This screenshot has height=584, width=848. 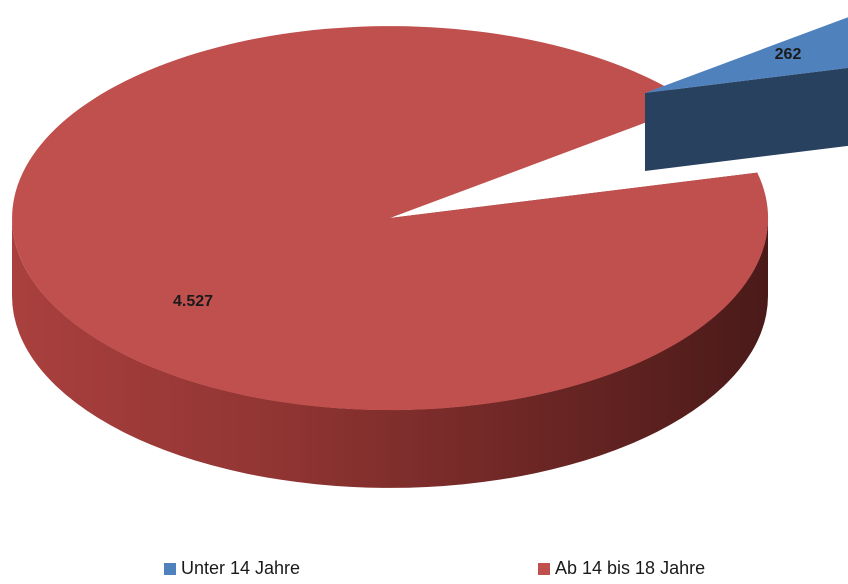 What do you see at coordinates (241, 568) in the screenshot?
I see `legend-label-unter-14: Unter 14 Jahre` at bounding box center [241, 568].